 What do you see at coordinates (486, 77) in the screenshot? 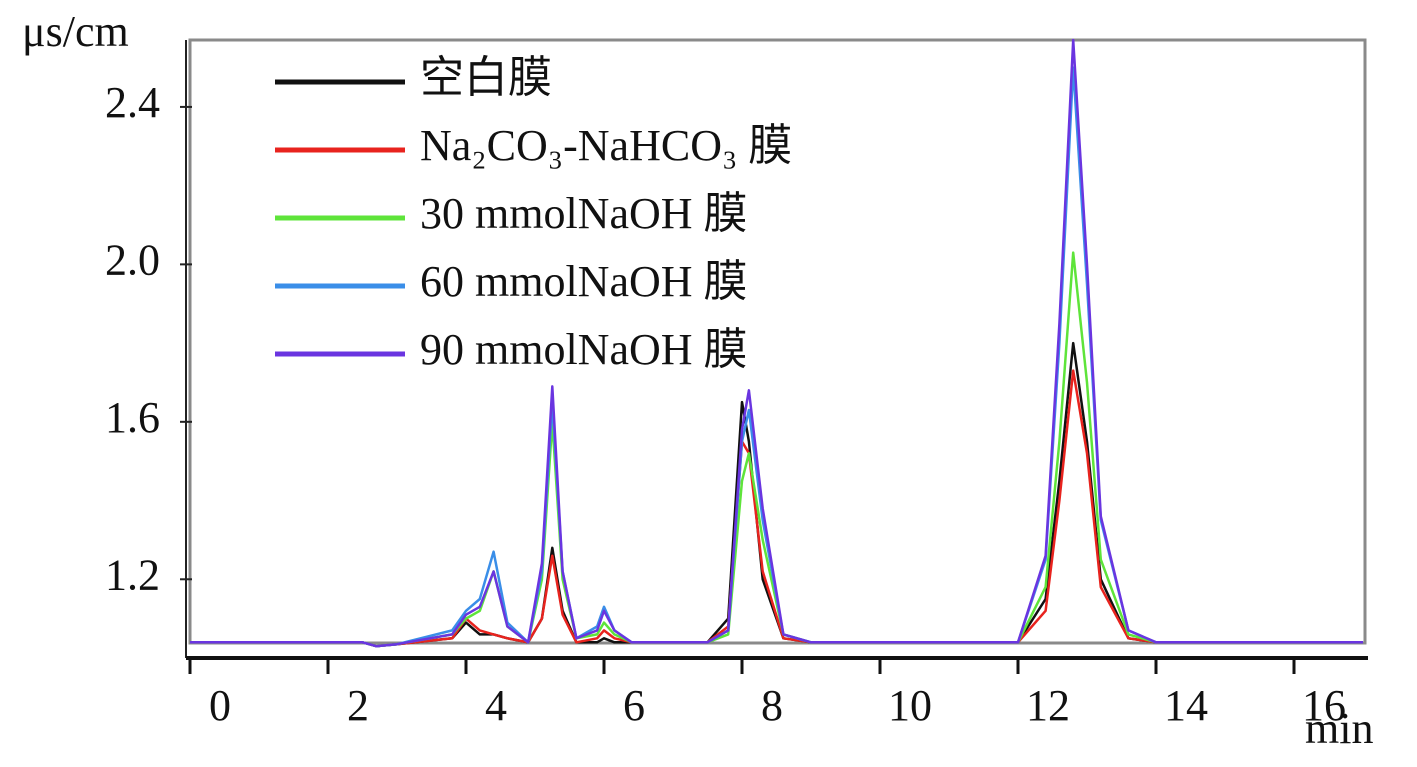
I see `legend-label: 空白膜` at bounding box center [486, 77].